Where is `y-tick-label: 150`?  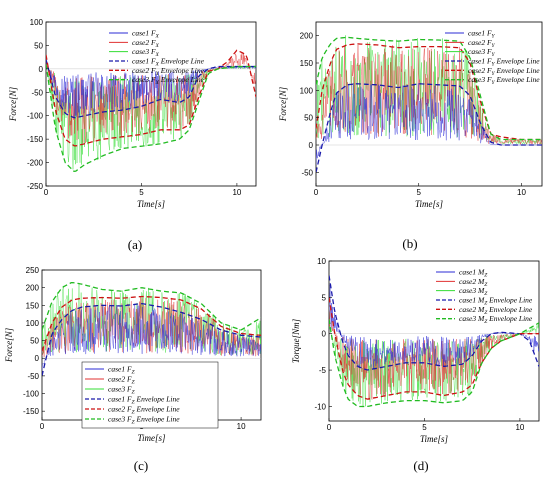
y-tick-label: 150 is located at coordinates (307, 63).